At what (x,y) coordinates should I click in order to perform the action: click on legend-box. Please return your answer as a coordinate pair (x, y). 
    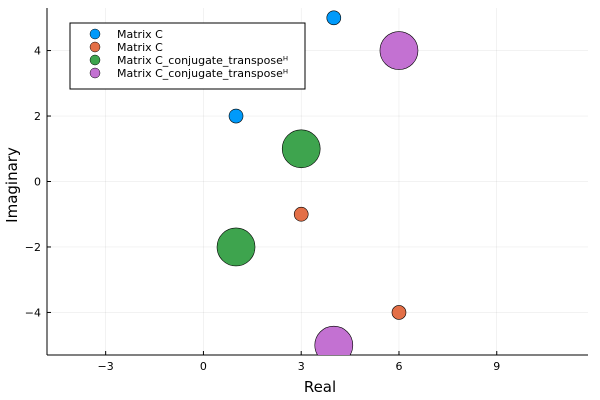
    Looking at the image, I should click on (187, 56).